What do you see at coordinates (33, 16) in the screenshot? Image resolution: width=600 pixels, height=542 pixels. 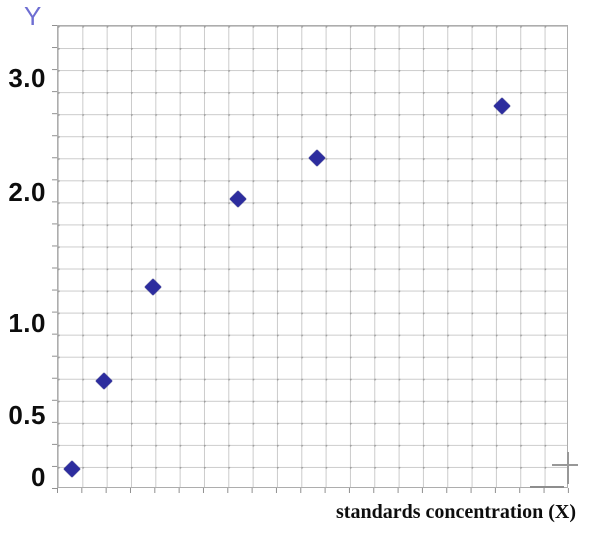 I see `y-axis-title: Y` at bounding box center [33, 16].